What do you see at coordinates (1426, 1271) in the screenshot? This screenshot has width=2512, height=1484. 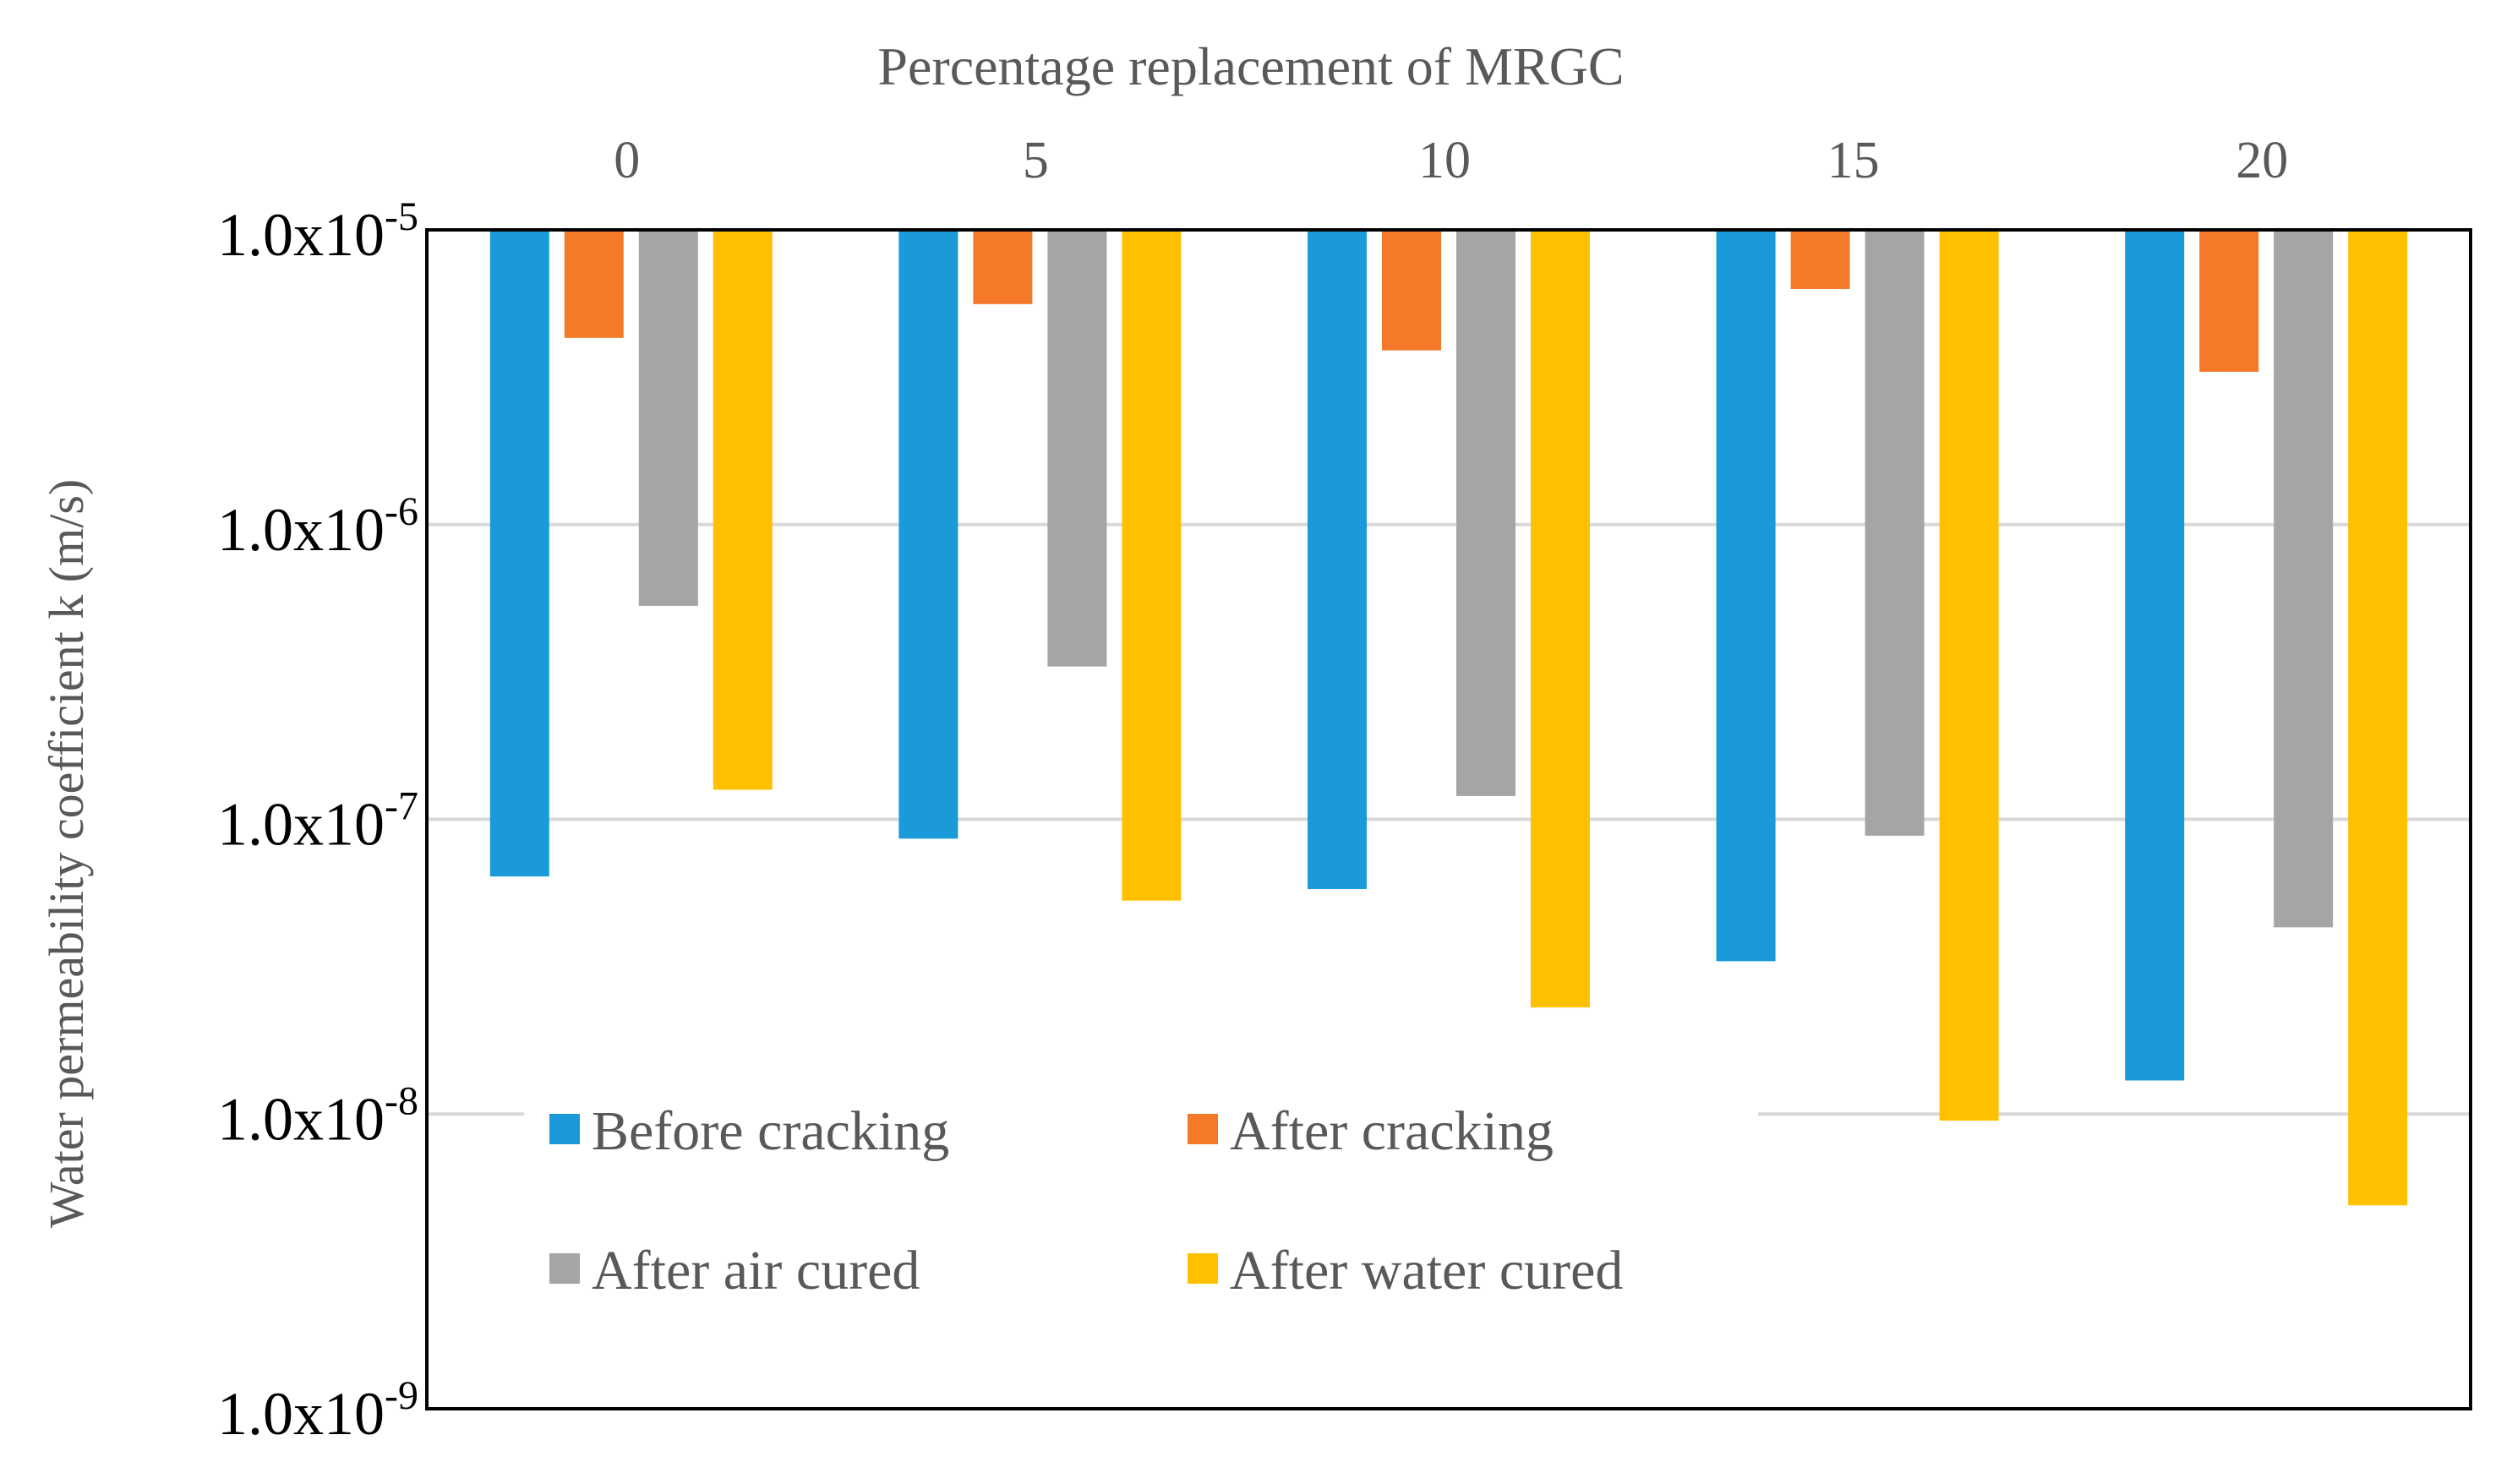 I see `legend-label-after-water-cured: After water cured` at bounding box center [1426, 1271].